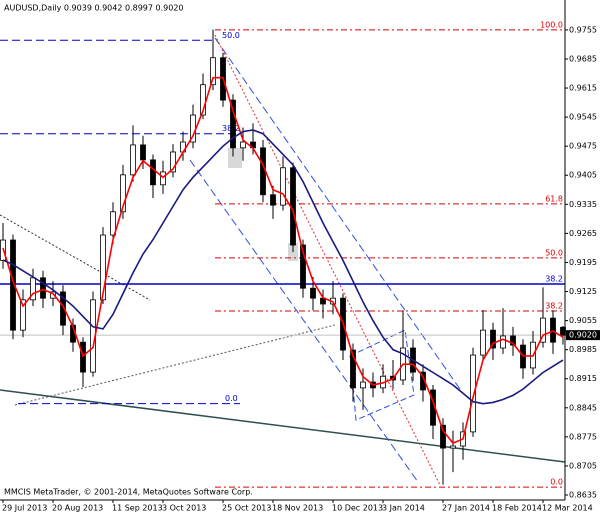 The height and width of the screenshot is (514, 600). I want to click on trendline, so click(283, 426).